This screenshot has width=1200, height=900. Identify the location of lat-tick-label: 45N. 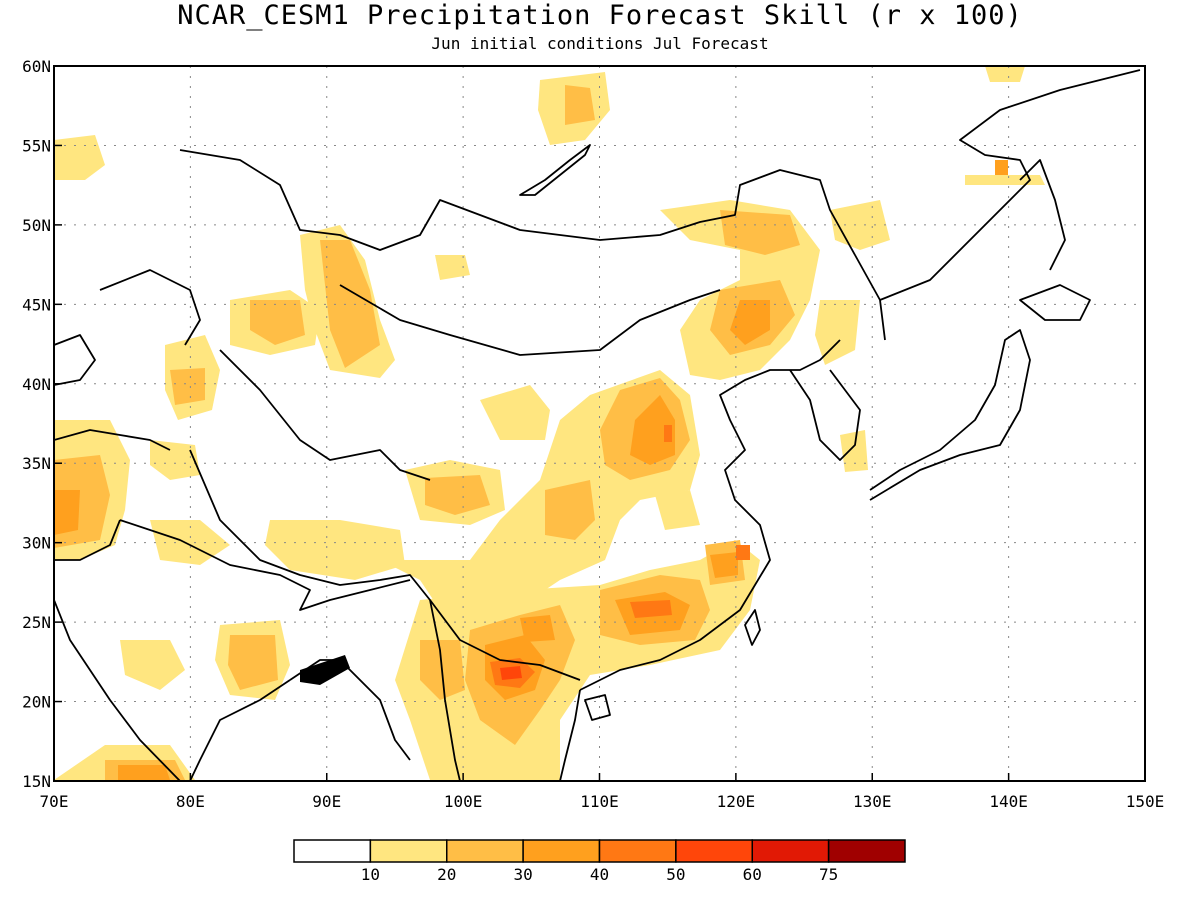
(36, 304).